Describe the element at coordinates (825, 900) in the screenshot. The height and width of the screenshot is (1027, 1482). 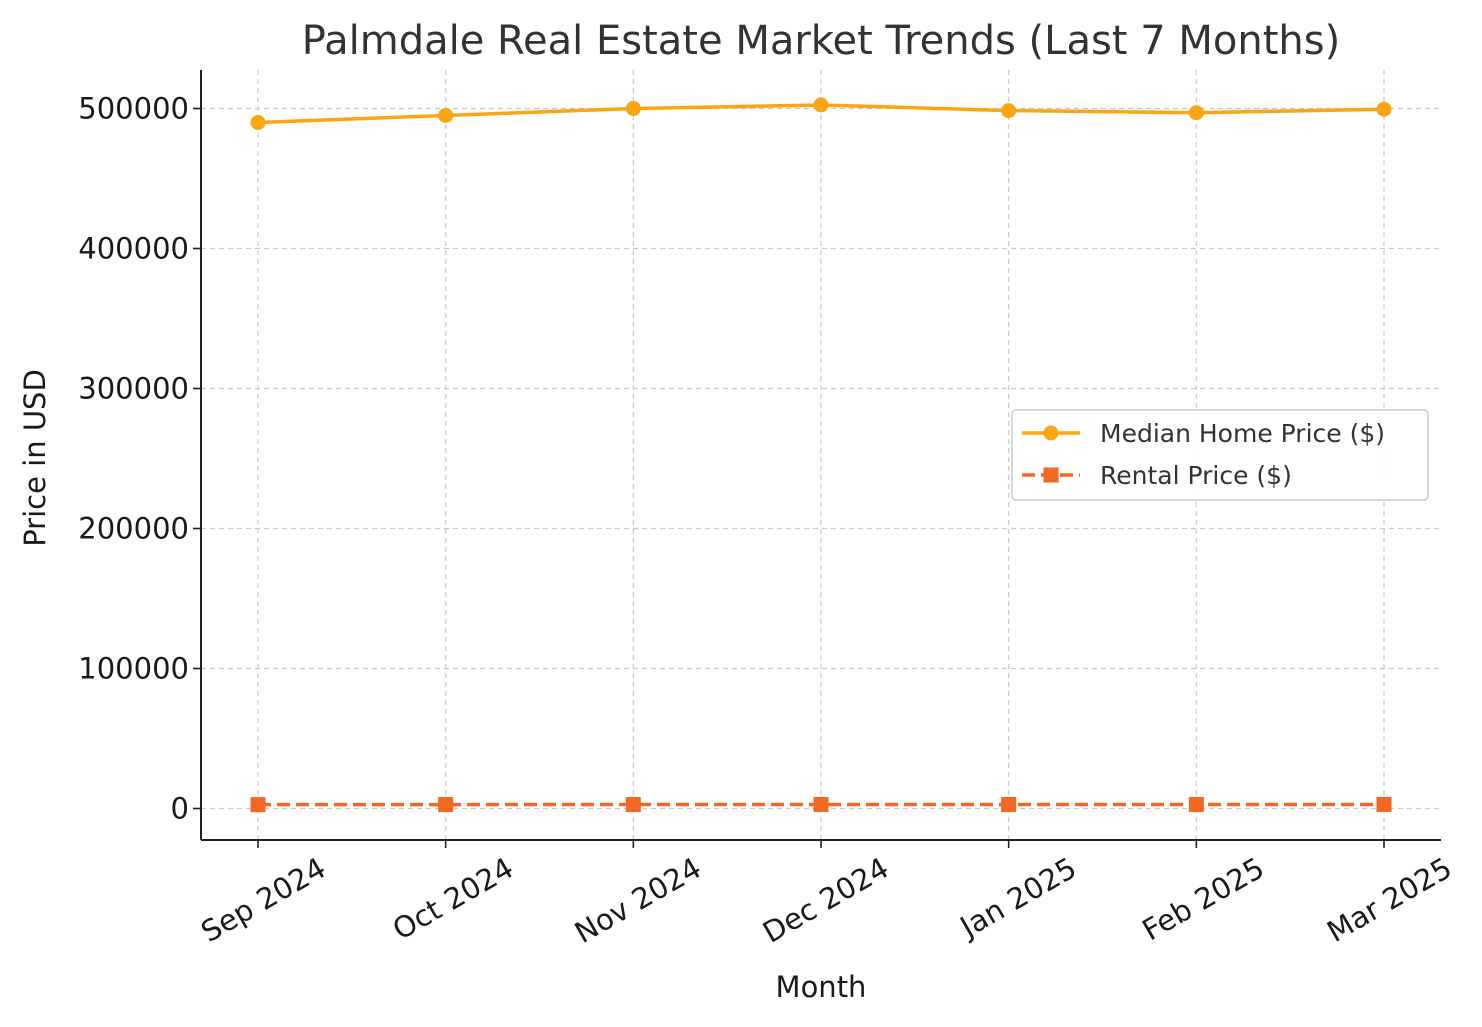
I see `x-tick-label: Dec 2024` at that location.